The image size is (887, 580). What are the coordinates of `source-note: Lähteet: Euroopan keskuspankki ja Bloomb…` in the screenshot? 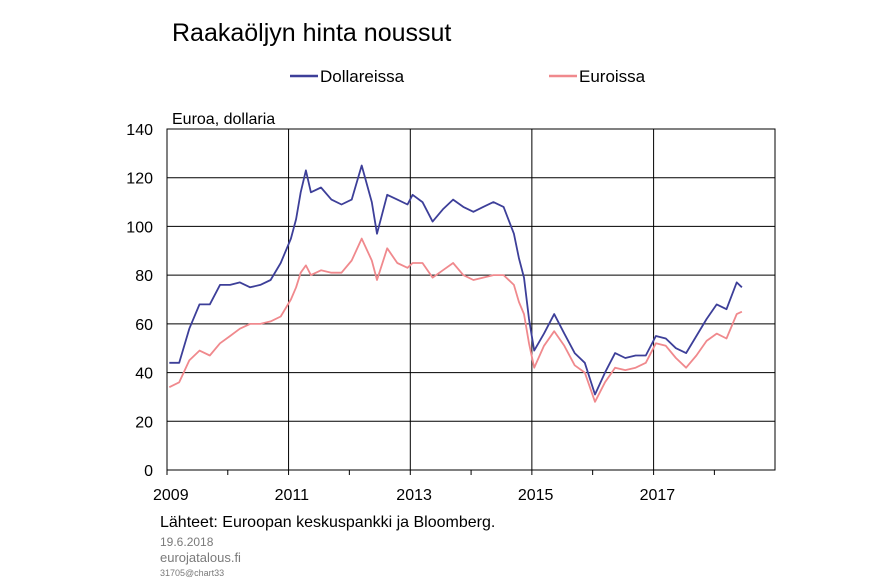 It's located at (328, 522).